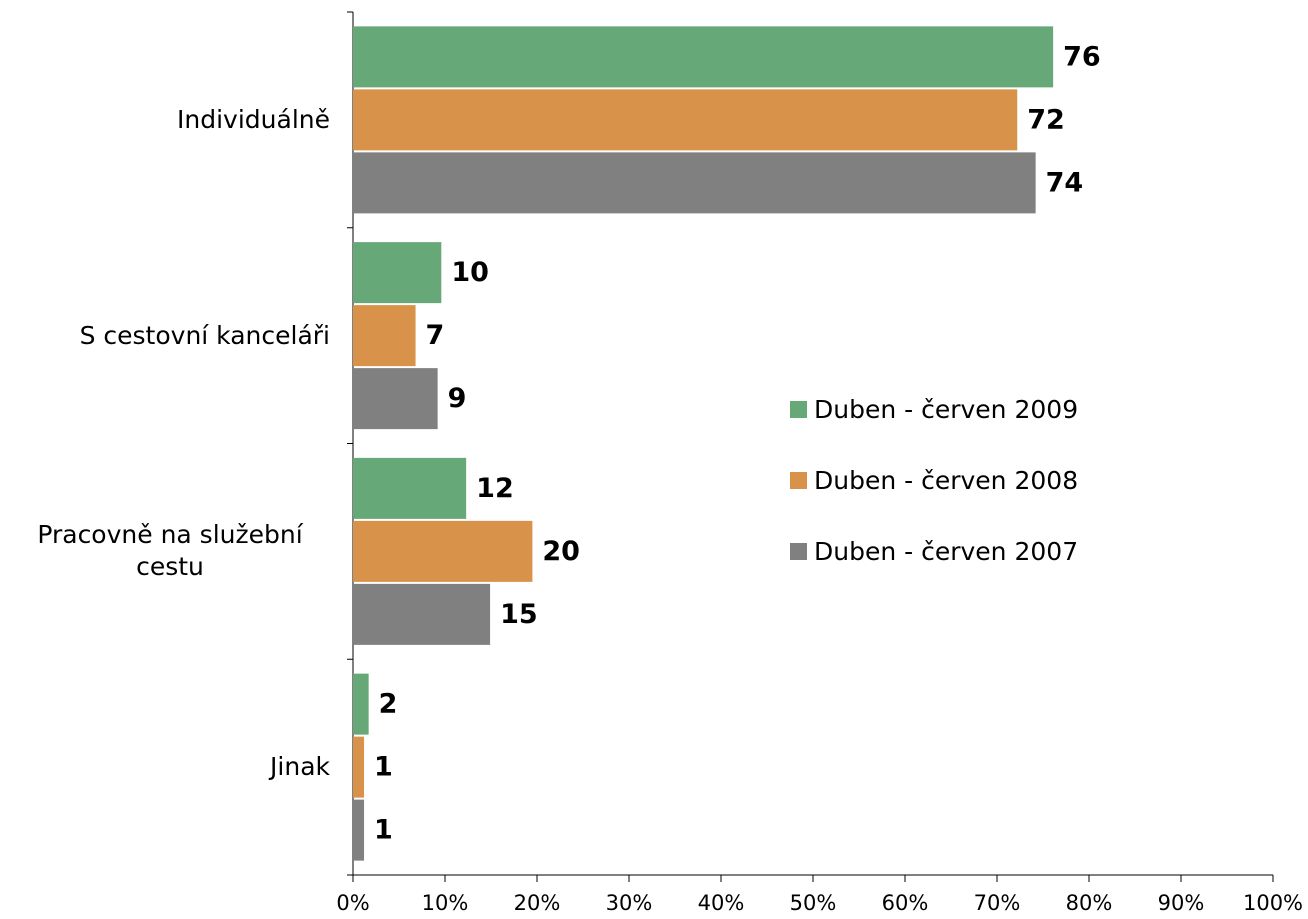  Describe the element at coordinates (253, 119) in the screenshot. I see `category-label: Individuálně` at that location.